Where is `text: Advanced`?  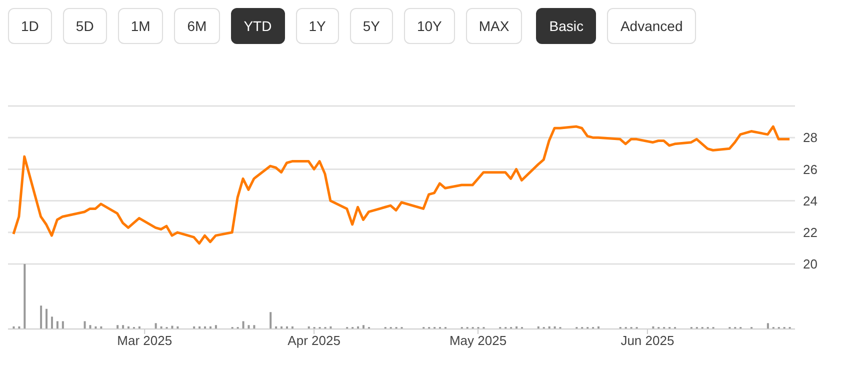
text: Advanced is located at coordinates (651, 26).